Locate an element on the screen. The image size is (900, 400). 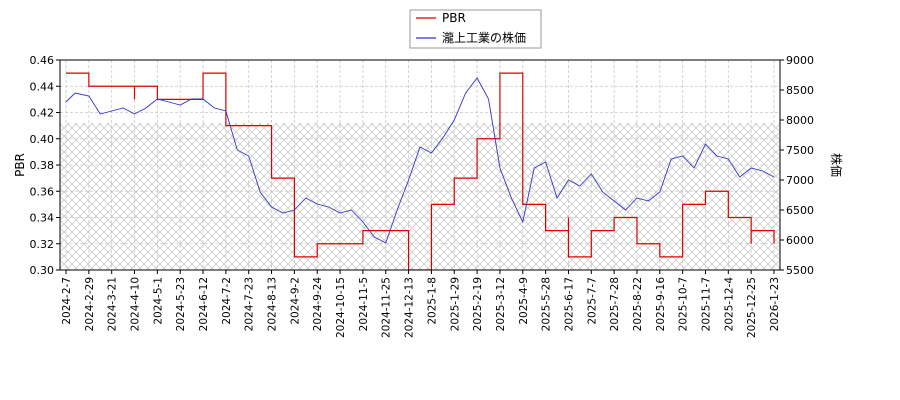
y-right-tick-label: 7000 is located at coordinates (800, 180).